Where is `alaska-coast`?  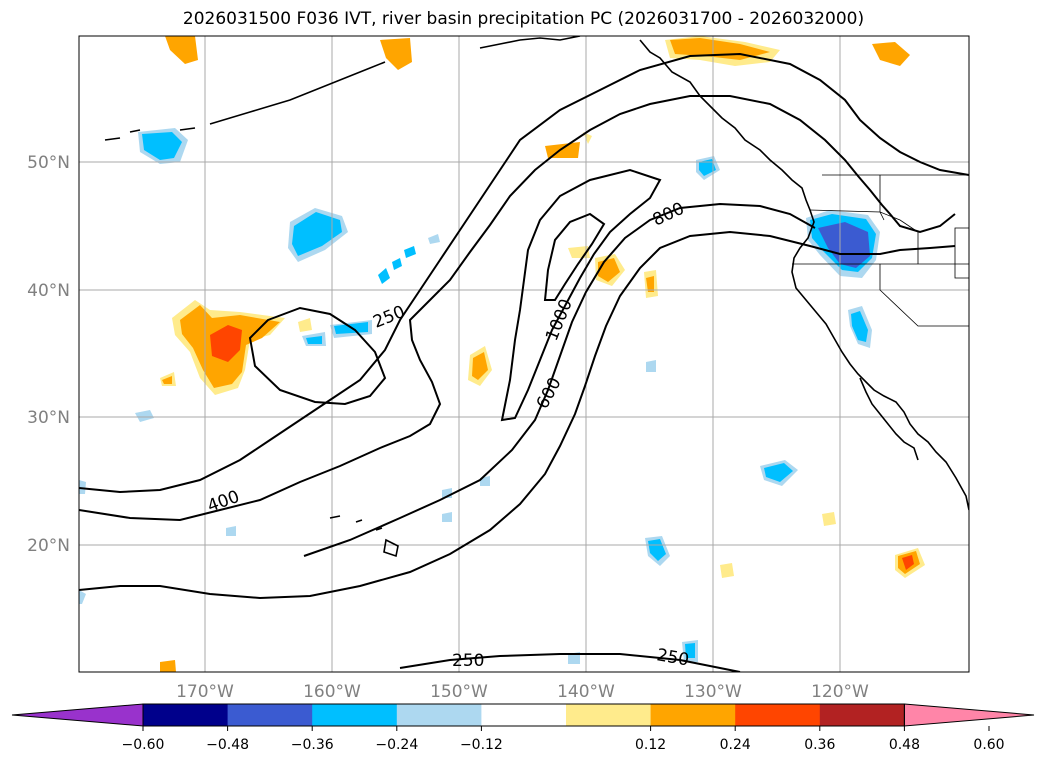 alaska-coast is located at coordinates (530, 42).